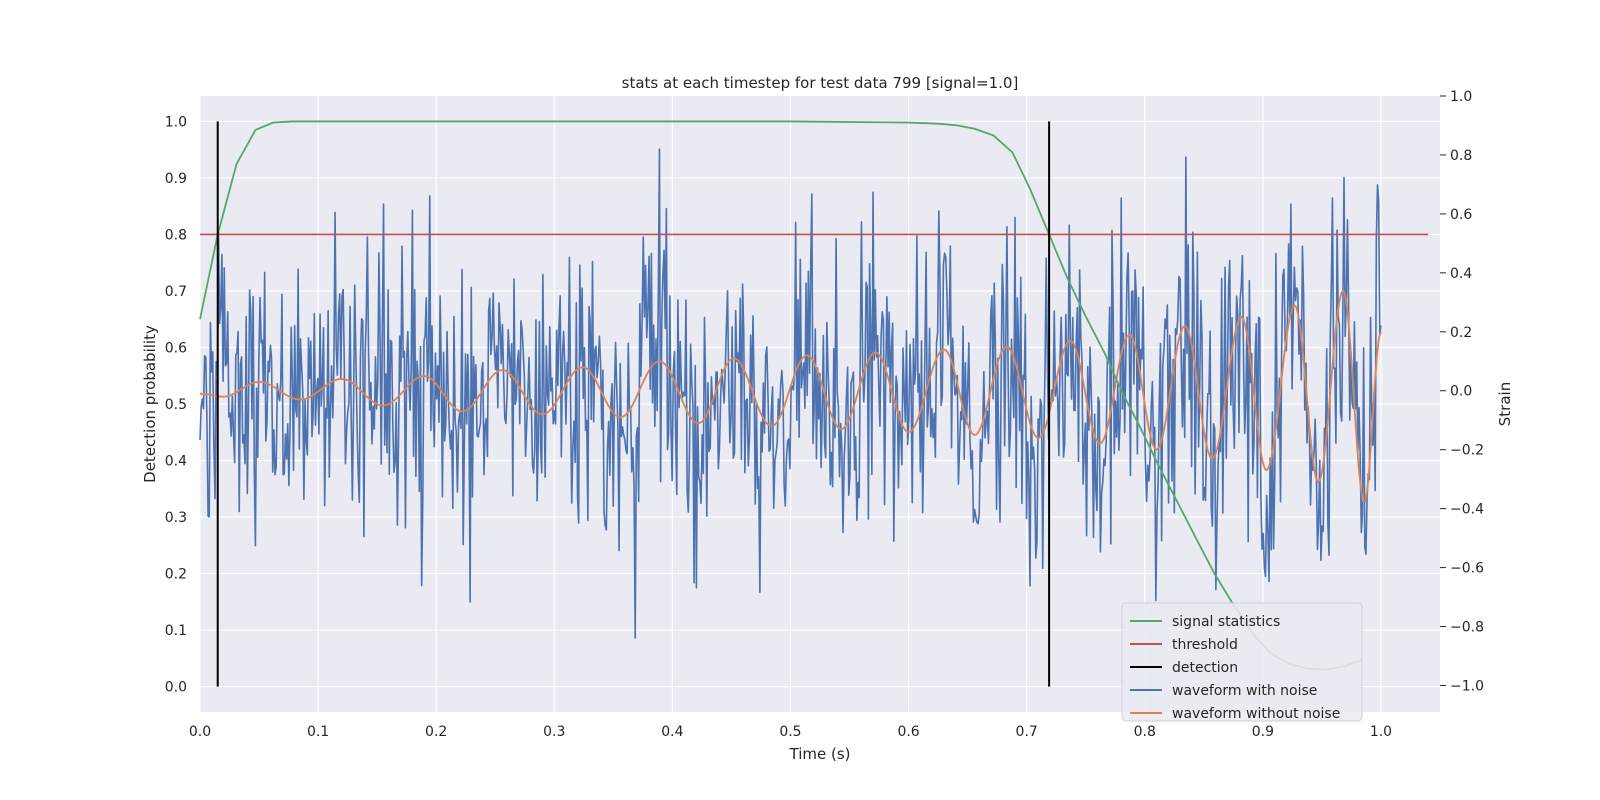 The width and height of the screenshot is (1600, 800). I want to click on legend-entry: threshold, so click(1205, 645).